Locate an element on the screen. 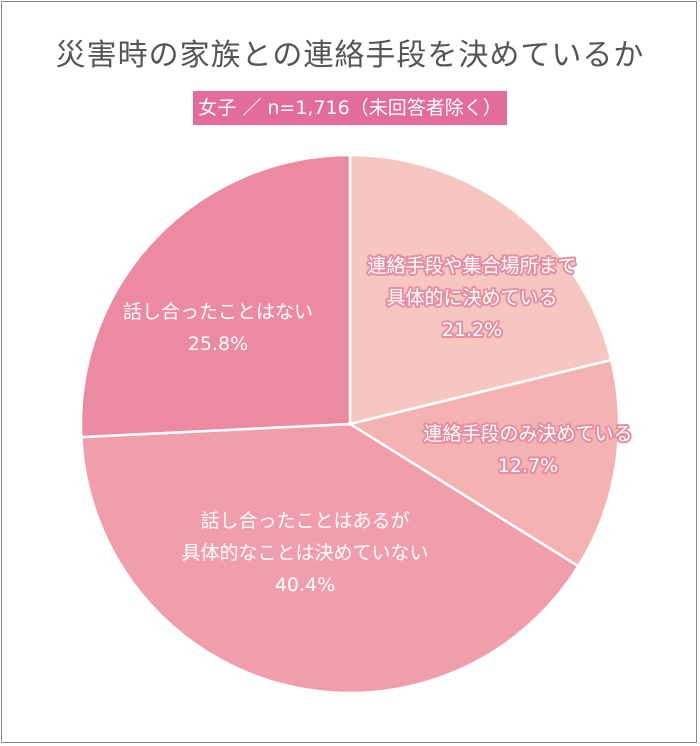  slice-value-label: 40.4% is located at coordinates (305, 585).